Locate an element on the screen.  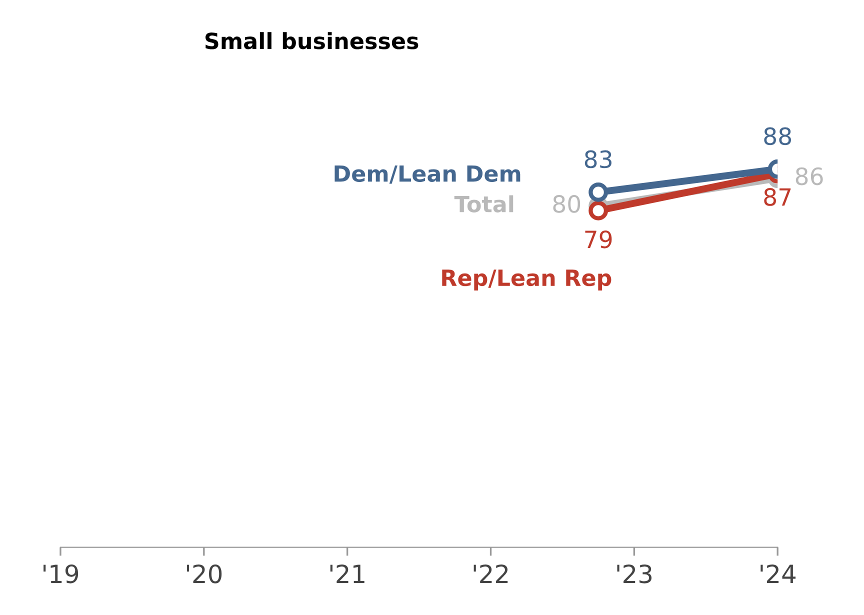
x-tick-label: '19 is located at coordinates (61, 574).